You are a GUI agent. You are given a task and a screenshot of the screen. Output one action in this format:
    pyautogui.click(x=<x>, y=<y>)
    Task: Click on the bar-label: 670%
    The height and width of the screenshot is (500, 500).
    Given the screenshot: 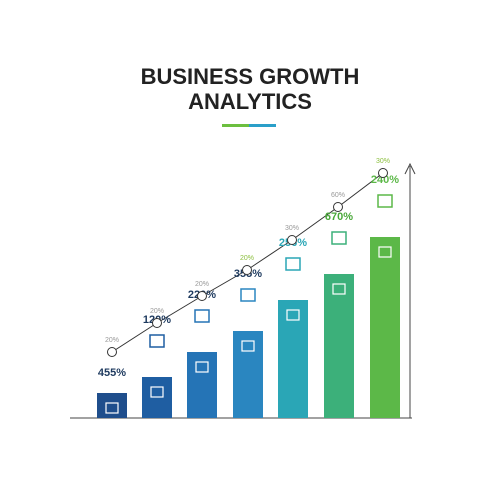 What is the action you would take?
    pyautogui.click(x=339, y=217)
    